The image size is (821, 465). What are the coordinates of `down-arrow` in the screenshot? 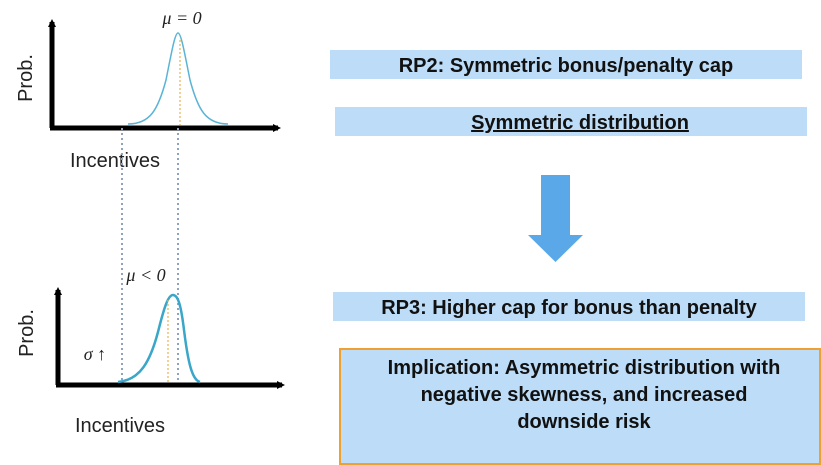 It's located at (555, 218).